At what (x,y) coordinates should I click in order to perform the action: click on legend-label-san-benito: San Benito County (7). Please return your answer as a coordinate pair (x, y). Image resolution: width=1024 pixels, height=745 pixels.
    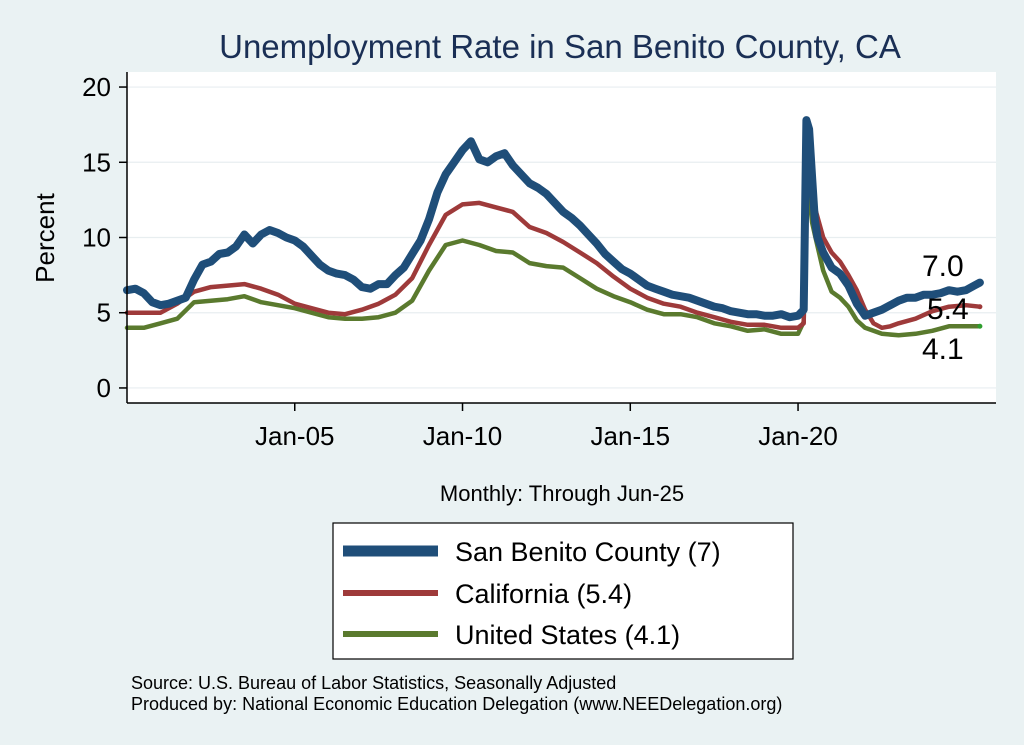
    Looking at the image, I should click on (588, 552).